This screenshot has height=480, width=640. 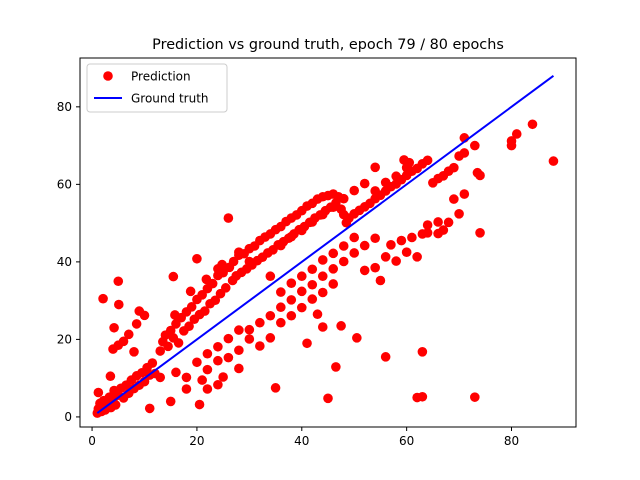 I want to click on y-tick-label: 0, so click(x=68, y=417).